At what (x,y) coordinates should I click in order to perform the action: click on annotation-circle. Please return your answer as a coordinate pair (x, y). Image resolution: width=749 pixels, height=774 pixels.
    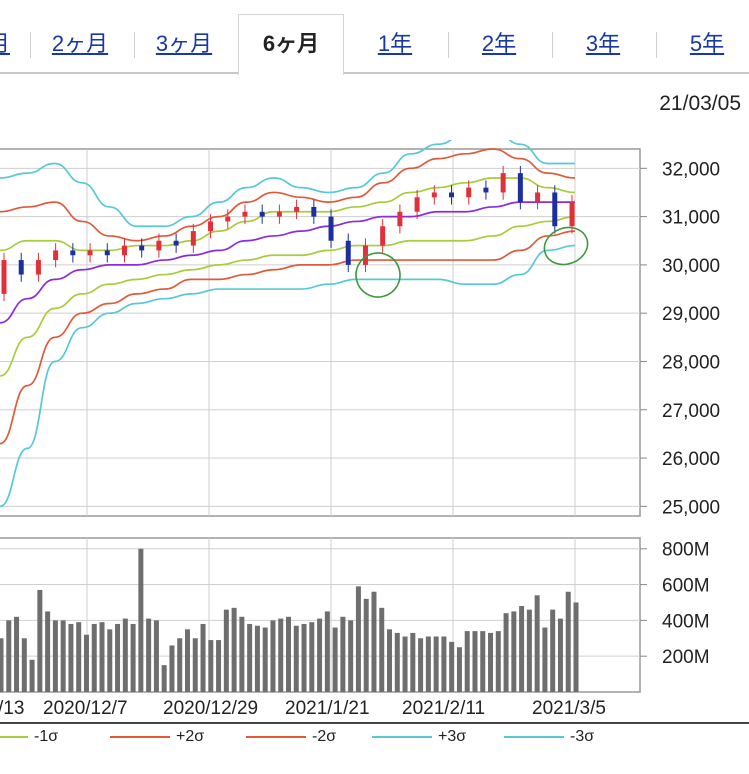
    Looking at the image, I should click on (566, 246).